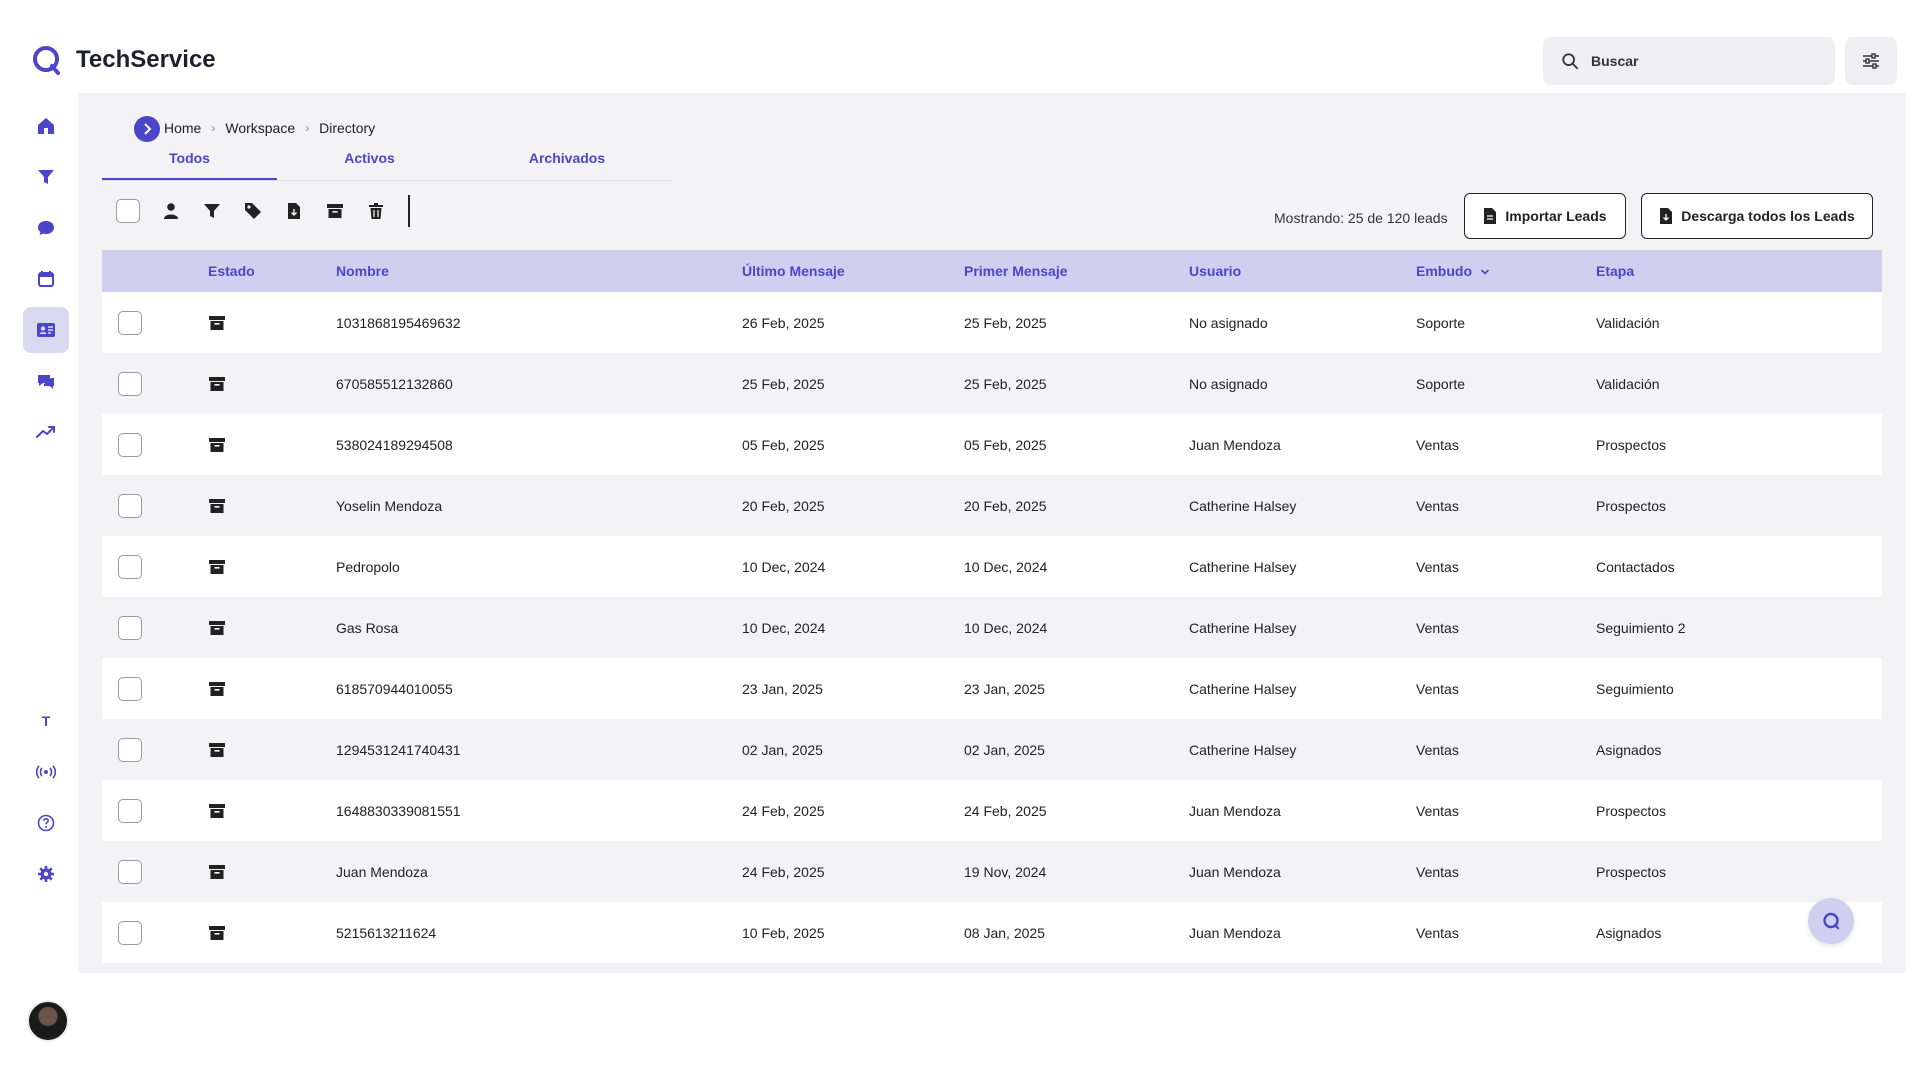 The height and width of the screenshot is (1080, 1920). Describe the element at coordinates (1441, 322) in the screenshot. I see `funnel-cell: Soporte` at that location.